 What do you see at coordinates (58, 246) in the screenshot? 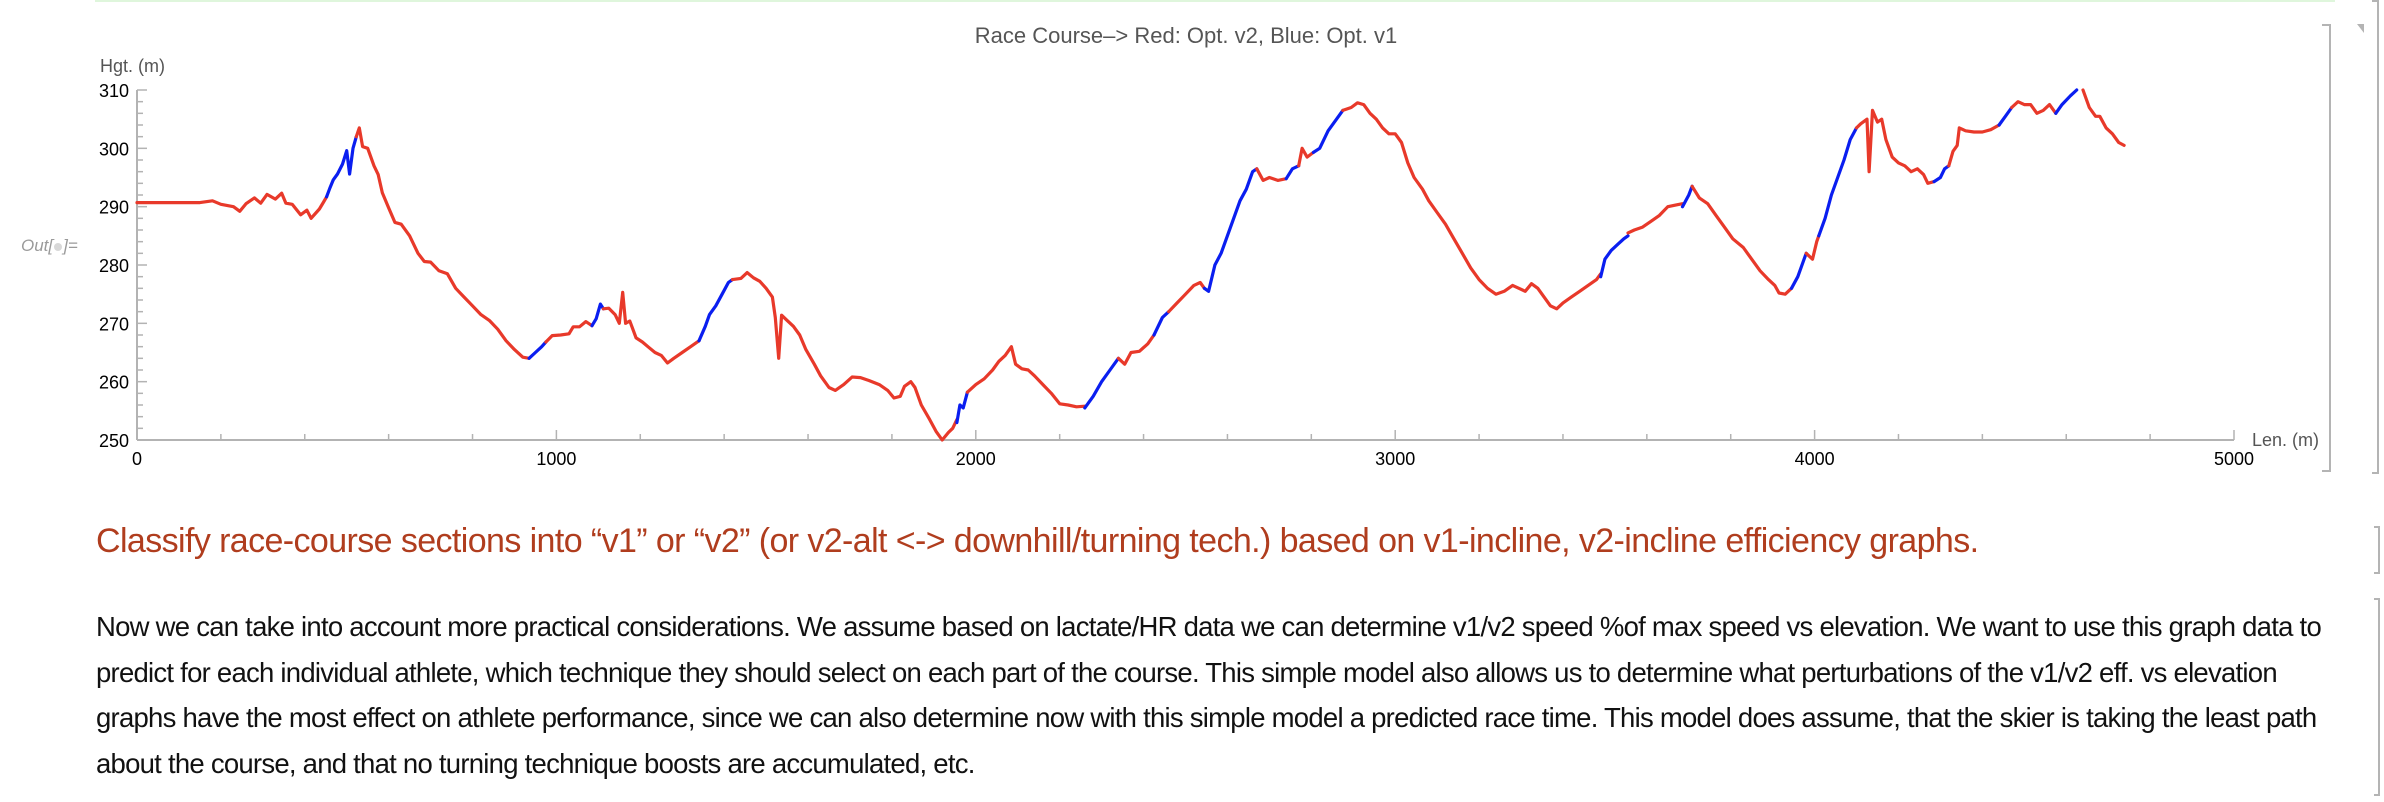
I see `output-dot-icon` at bounding box center [58, 246].